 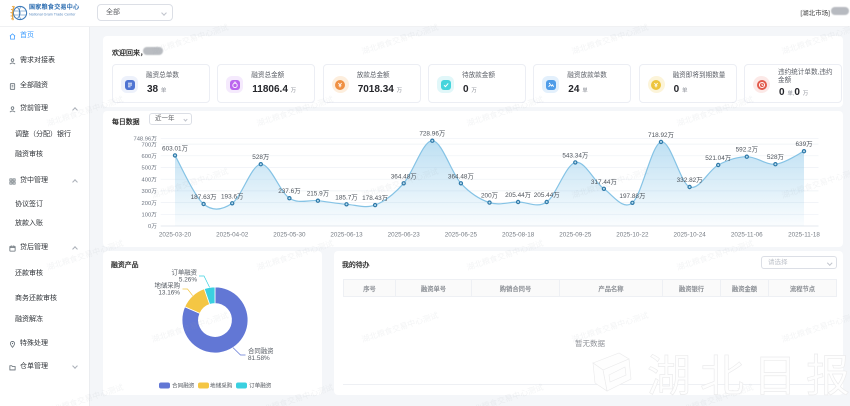 I want to click on svg-text: 187.63万, so click(x=204, y=197).